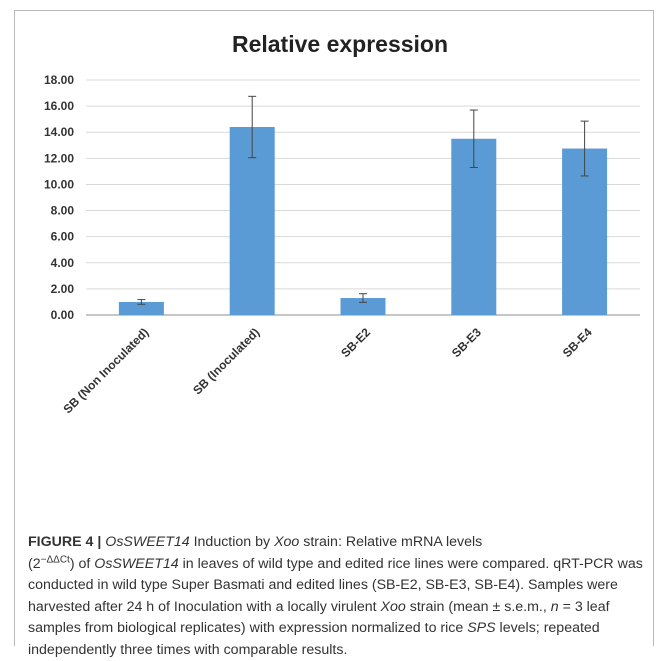 The width and height of the screenshot is (668, 661). Describe the element at coordinates (106, 370) in the screenshot. I see `x-tick-label: SB (Non Inoculated)` at that location.